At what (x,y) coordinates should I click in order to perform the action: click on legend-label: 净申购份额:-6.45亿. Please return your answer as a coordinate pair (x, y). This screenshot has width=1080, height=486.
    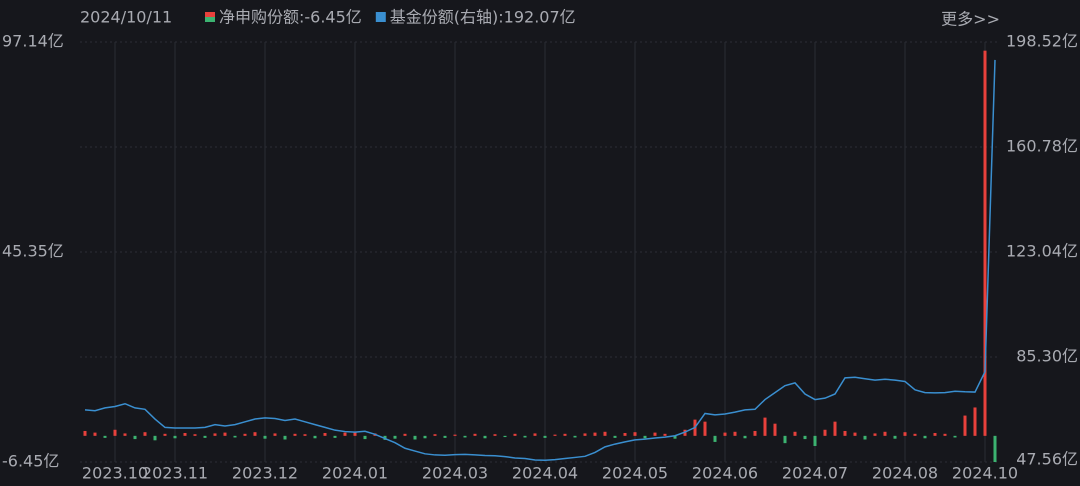
    Looking at the image, I should click on (290, 17).